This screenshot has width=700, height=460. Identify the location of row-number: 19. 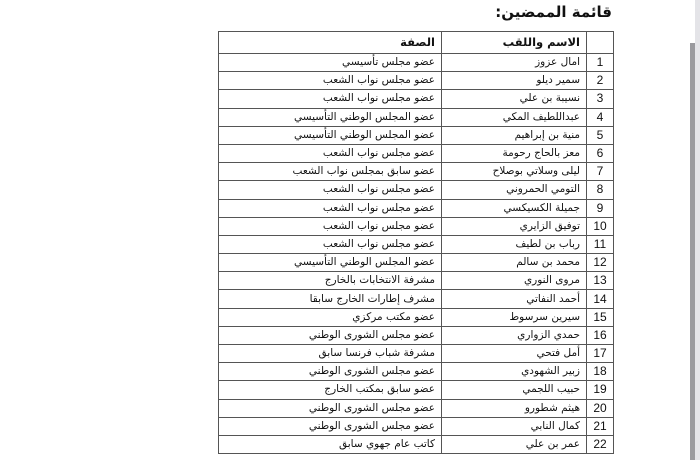
(600, 390).